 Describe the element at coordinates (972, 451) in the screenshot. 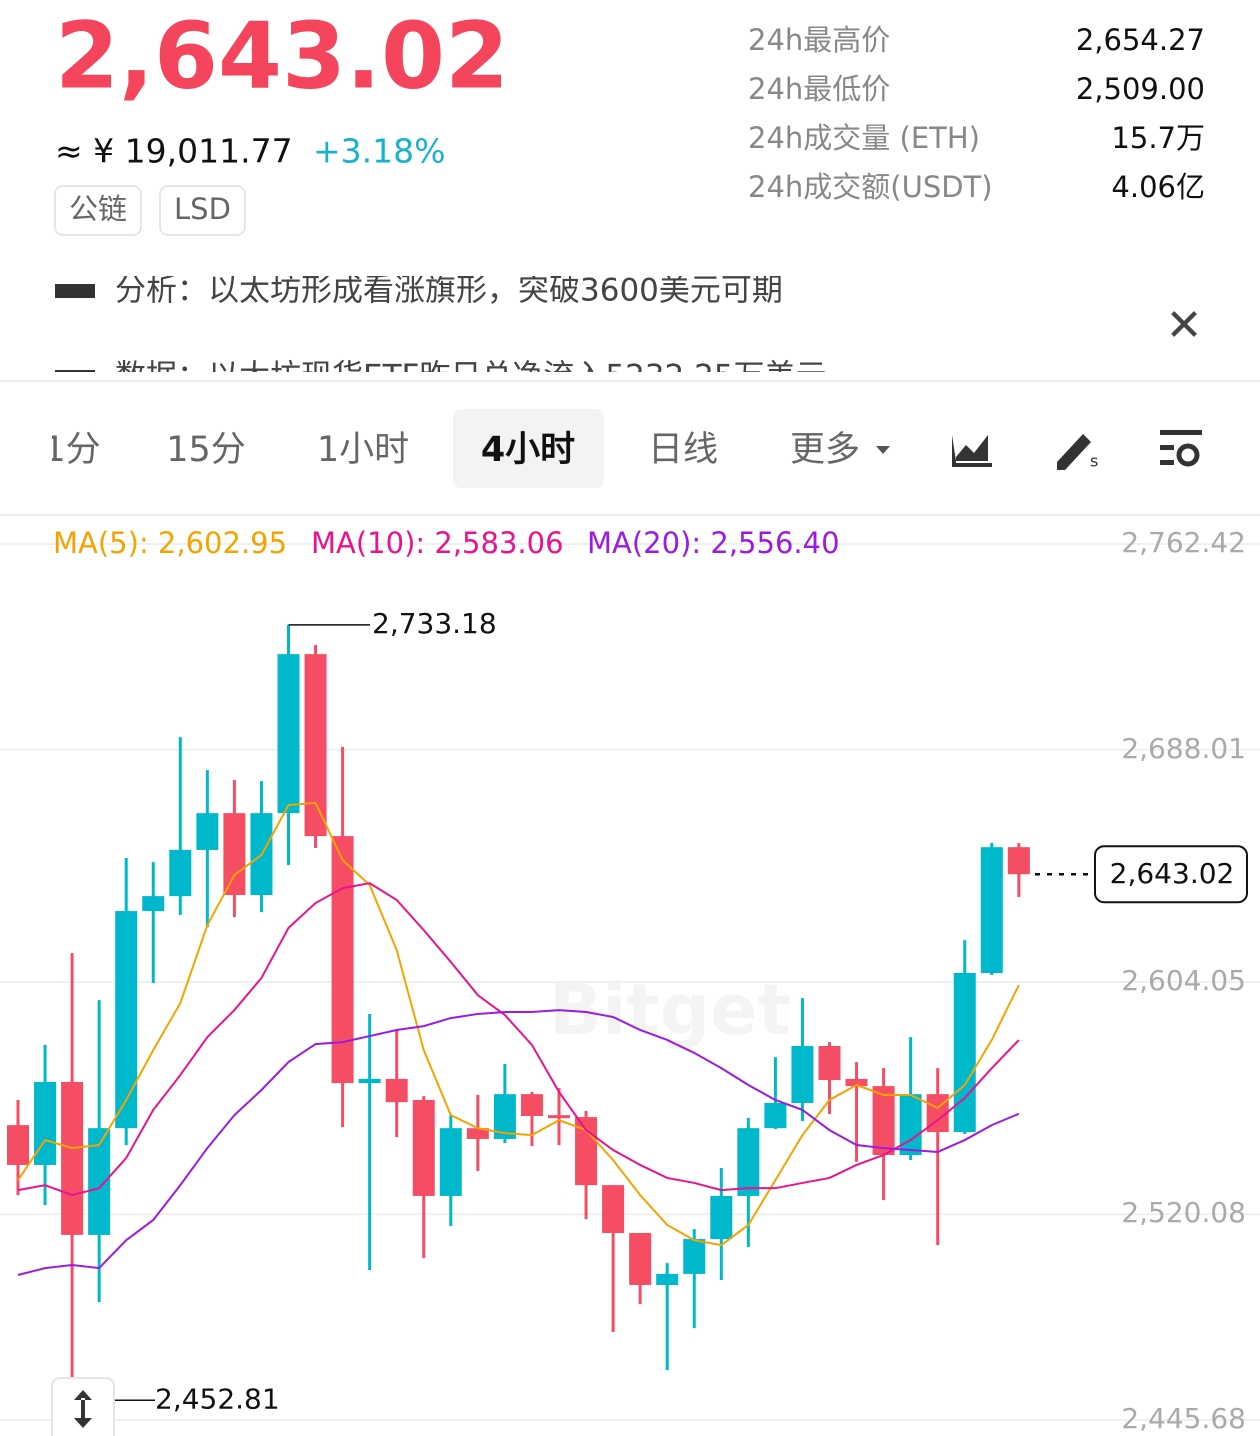

I see `chart-type-icon` at that location.